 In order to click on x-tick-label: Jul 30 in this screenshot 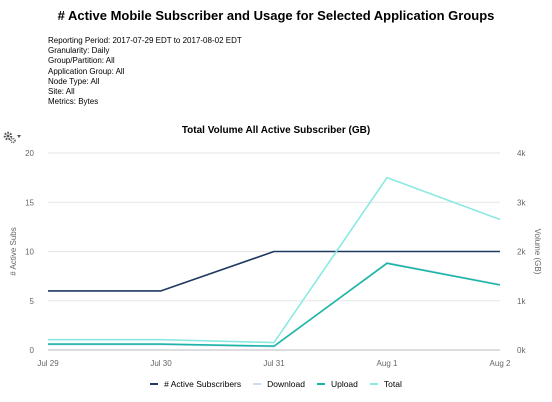, I will do `click(161, 363)`.